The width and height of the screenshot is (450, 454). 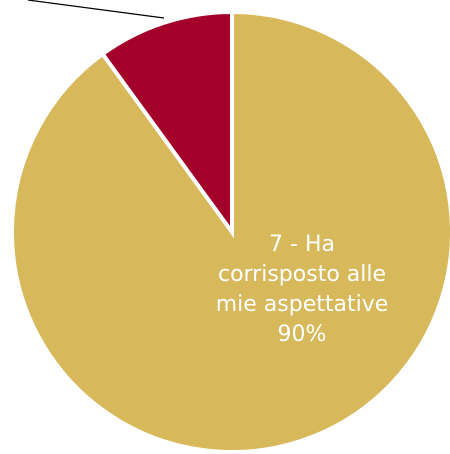 I want to click on pie-slice-label-line: mie aspettative, so click(x=302, y=304).